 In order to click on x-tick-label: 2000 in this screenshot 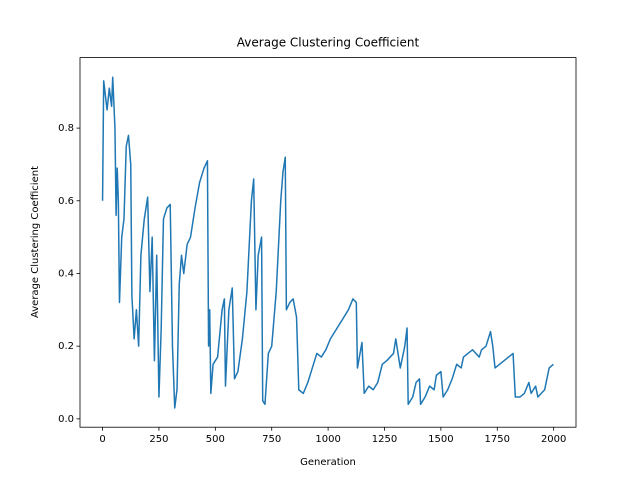, I will do `click(553, 439)`.